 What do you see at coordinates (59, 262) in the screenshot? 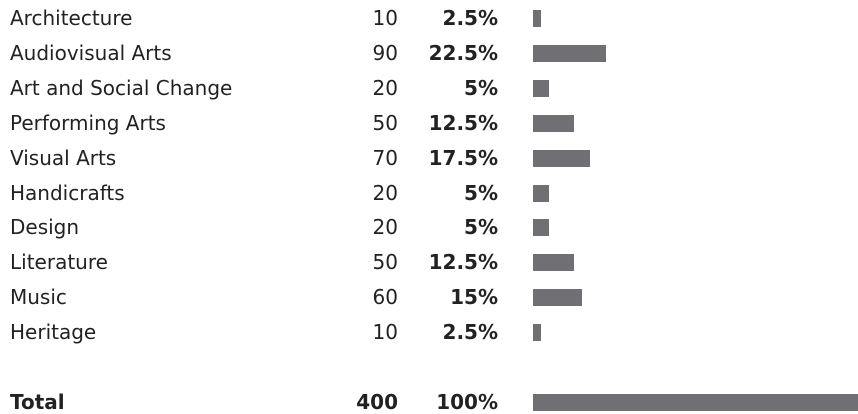
I see `row-label: Literature` at bounding box center [59, 262].